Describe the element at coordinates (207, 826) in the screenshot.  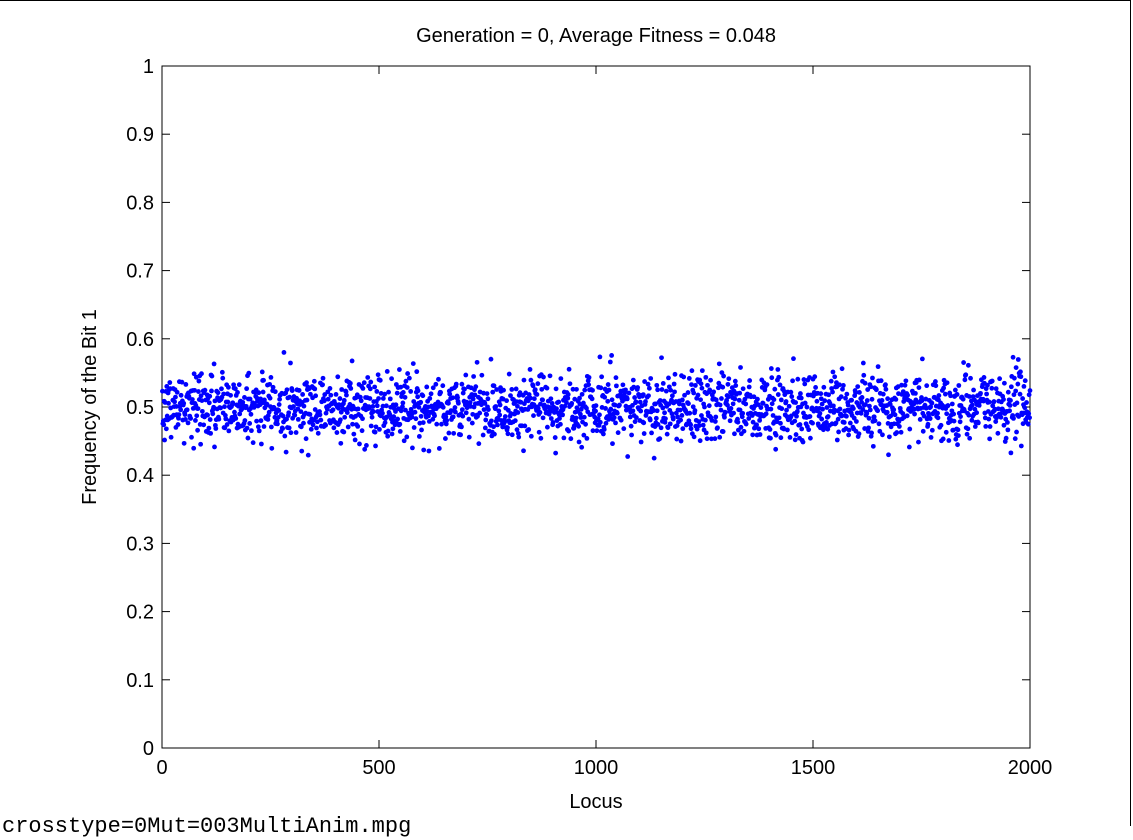
I see `caption-filename: crosstype=0Mut=003MultiAnim.mpg` at that location.